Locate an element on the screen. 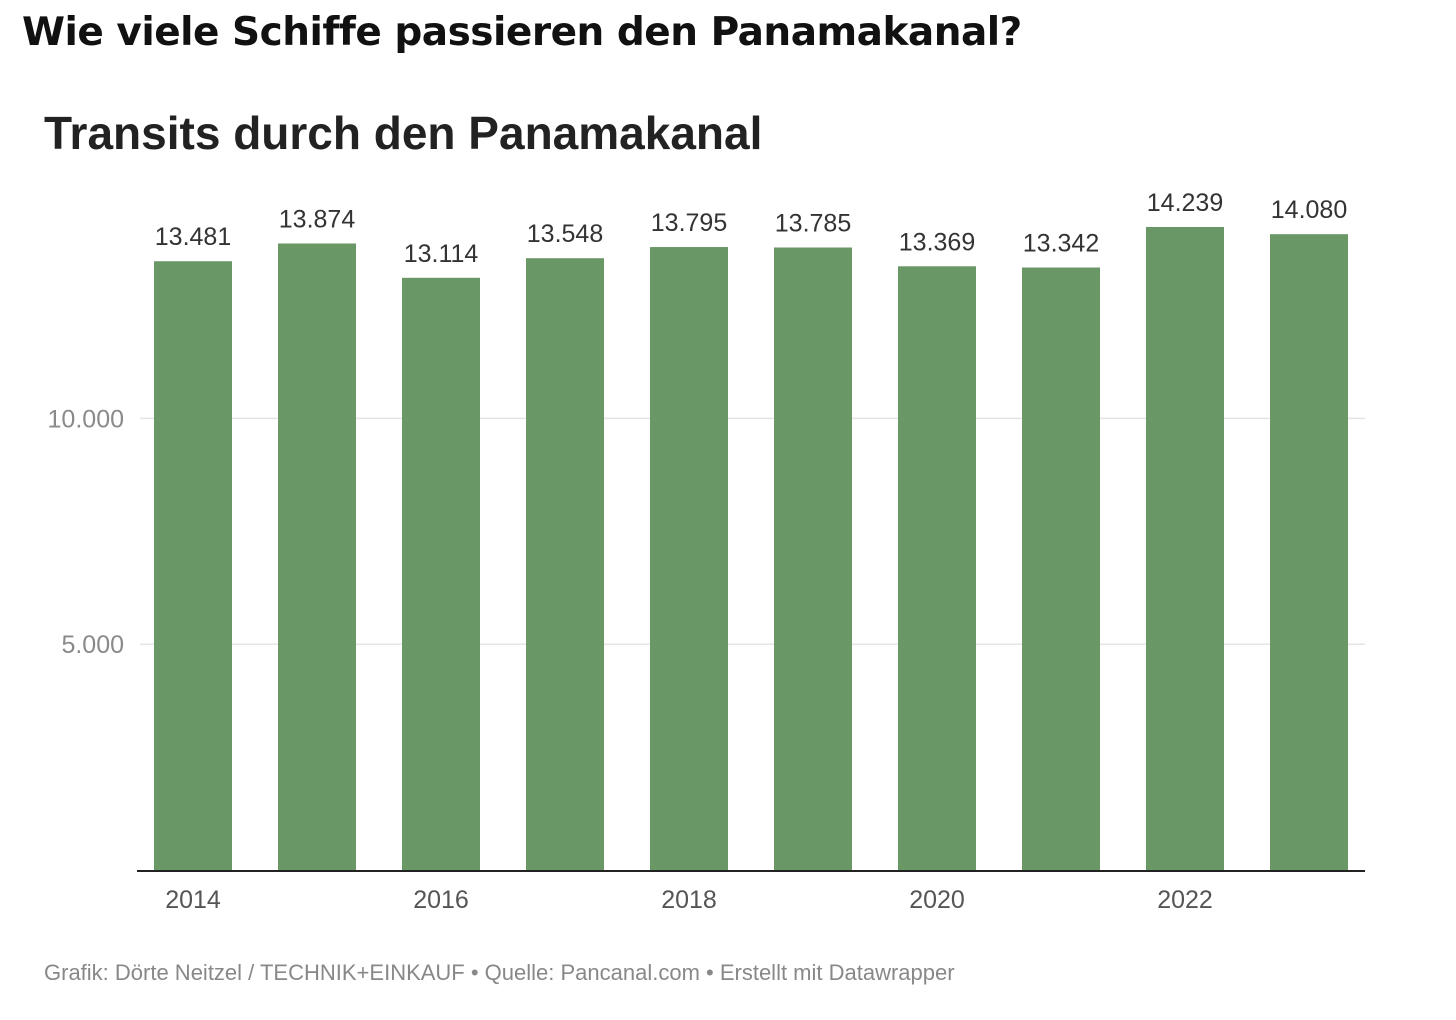 Image resolution: width=1456 pixels, height=1020 pixels. bar-value-label: 13.548 is located at coordinates (565, 234).